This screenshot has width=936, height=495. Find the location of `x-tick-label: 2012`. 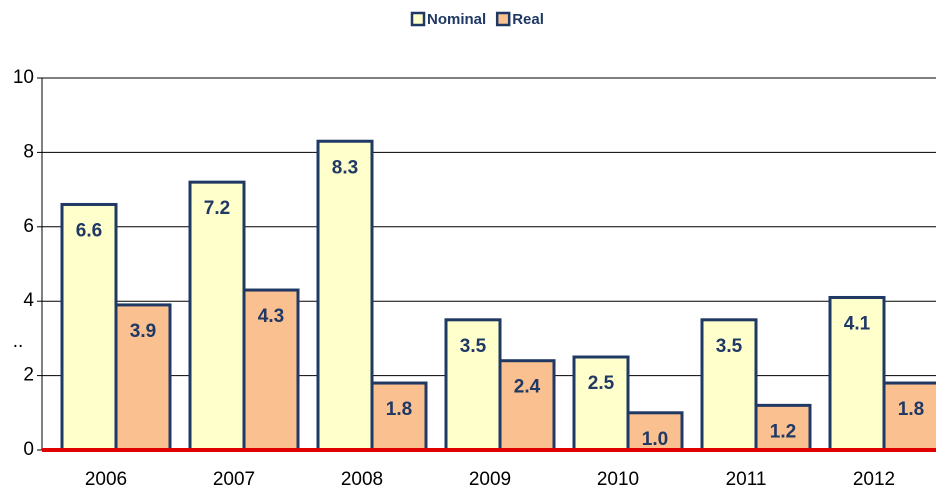

x-tick-label: 2012 is located at coordinates (874, 479).